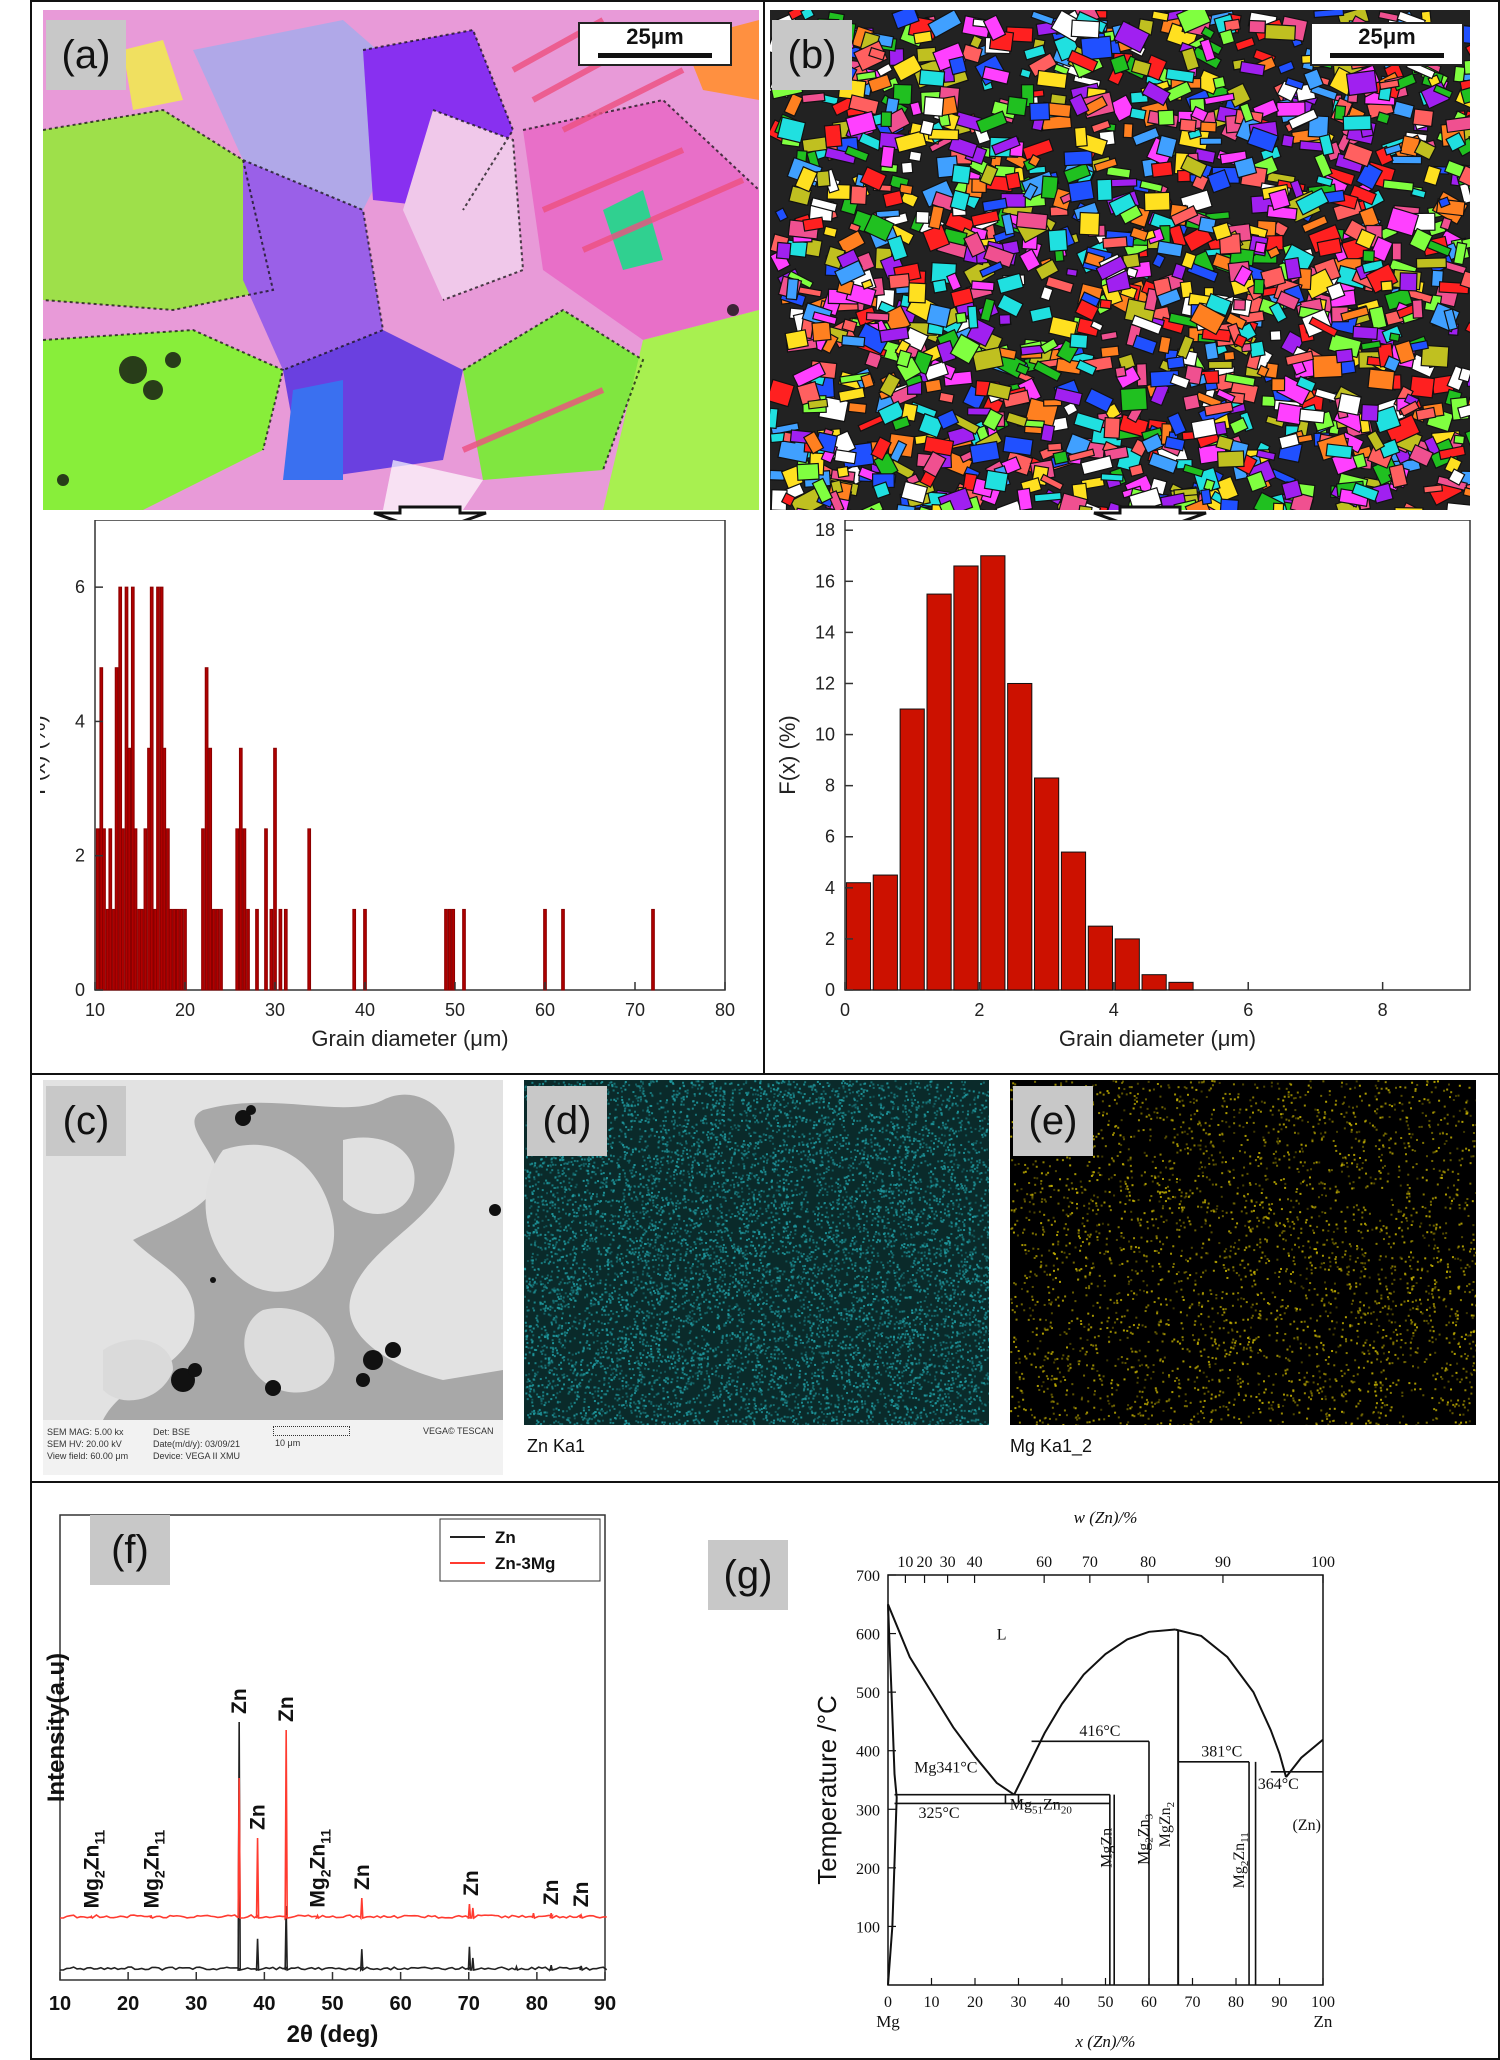 This screenshot has width=1500, height=2060. Describe the element at coordinates (1387, 44) in the screenshot. I see `panel-b-scalebar: 25μm` at that location.